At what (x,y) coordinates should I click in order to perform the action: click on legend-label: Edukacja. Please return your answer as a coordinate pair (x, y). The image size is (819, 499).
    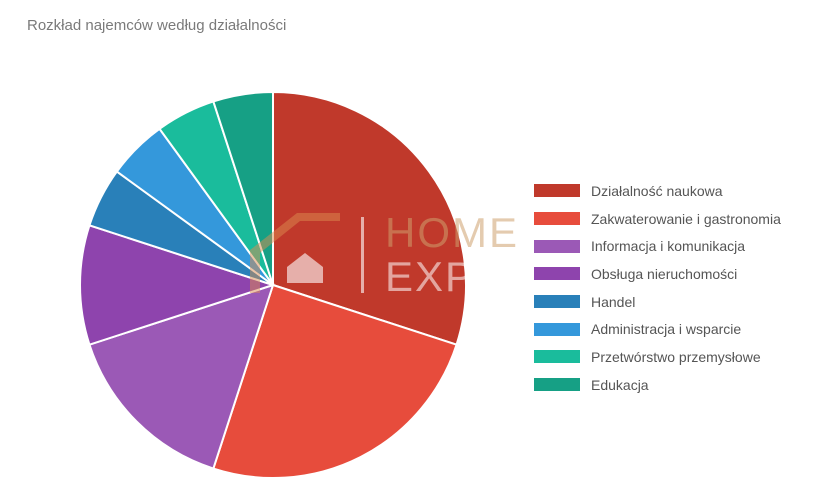
    Looking at the image, I should click on (620, 384).